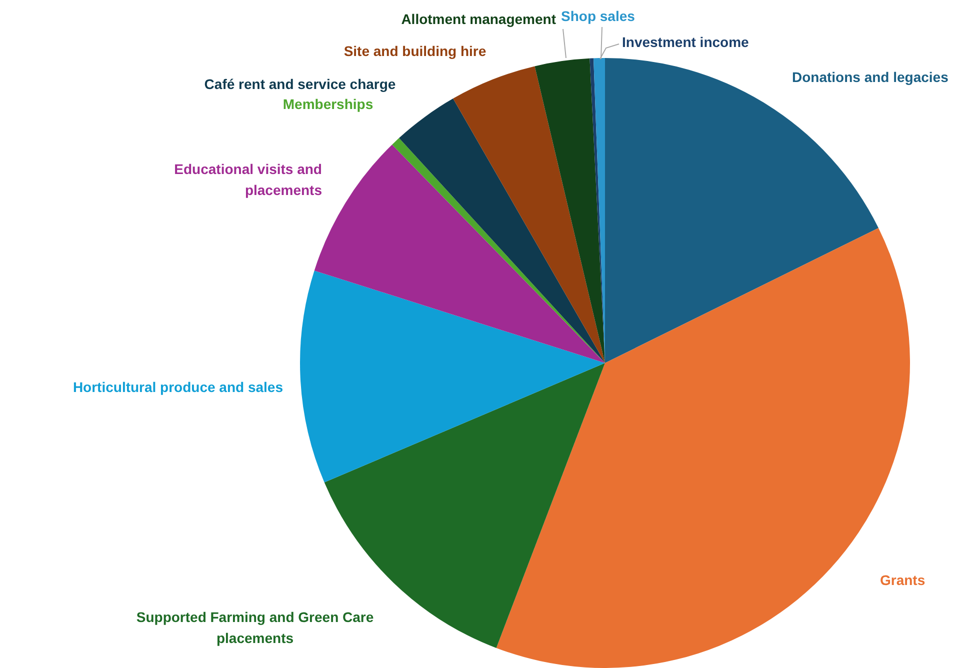 The width and height of the screenshot is (971, 668). Describe the element at coordinates (178, 386) in the screenshot. I see `slice-label: Horticultural produce and sales` at that location.